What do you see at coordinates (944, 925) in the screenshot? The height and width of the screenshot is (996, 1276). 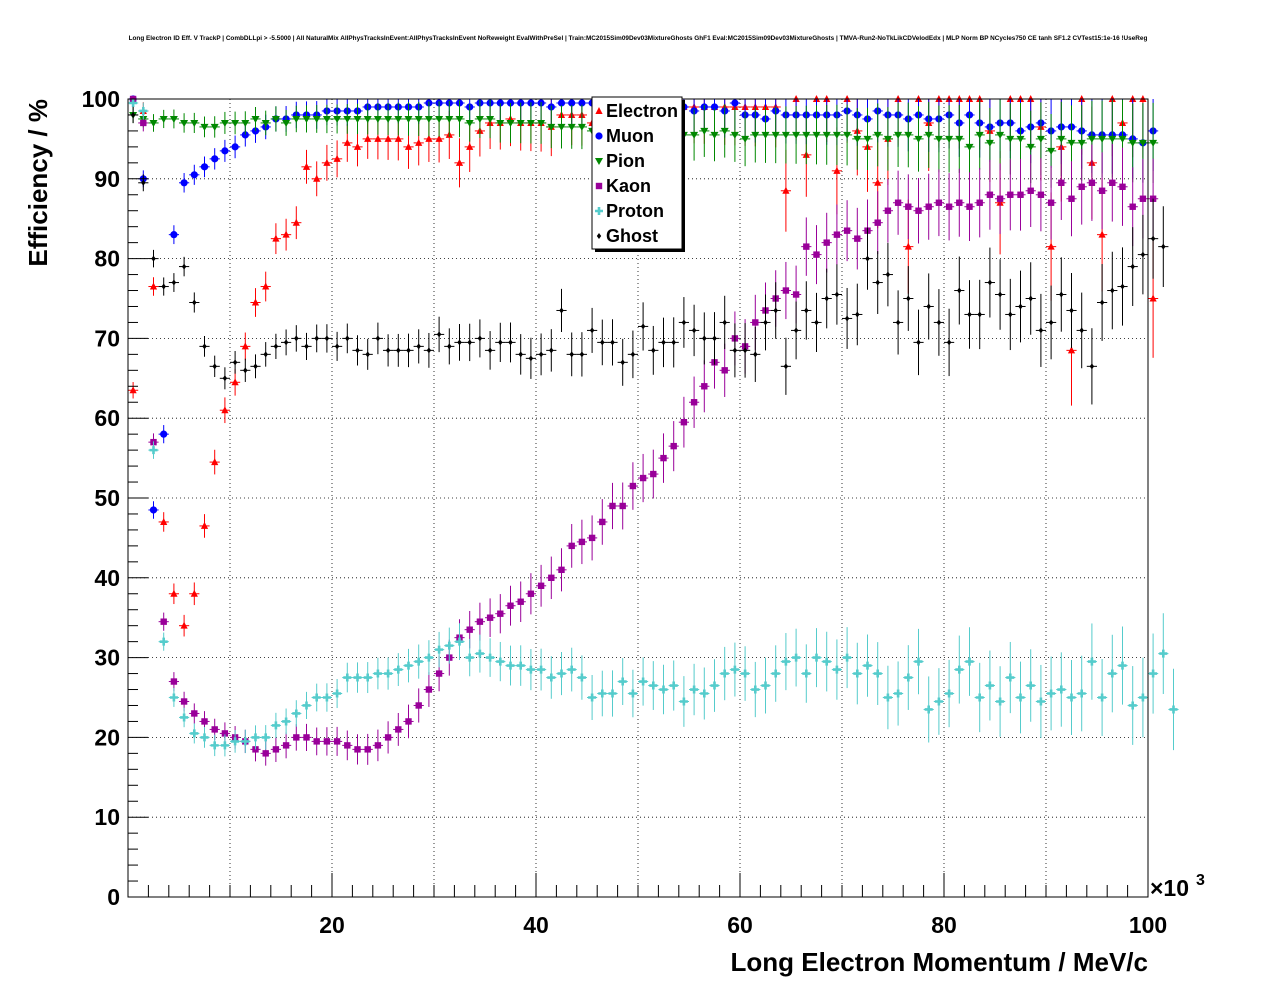 I see `x-tick-label: 80` at bounding box center [944, 925].